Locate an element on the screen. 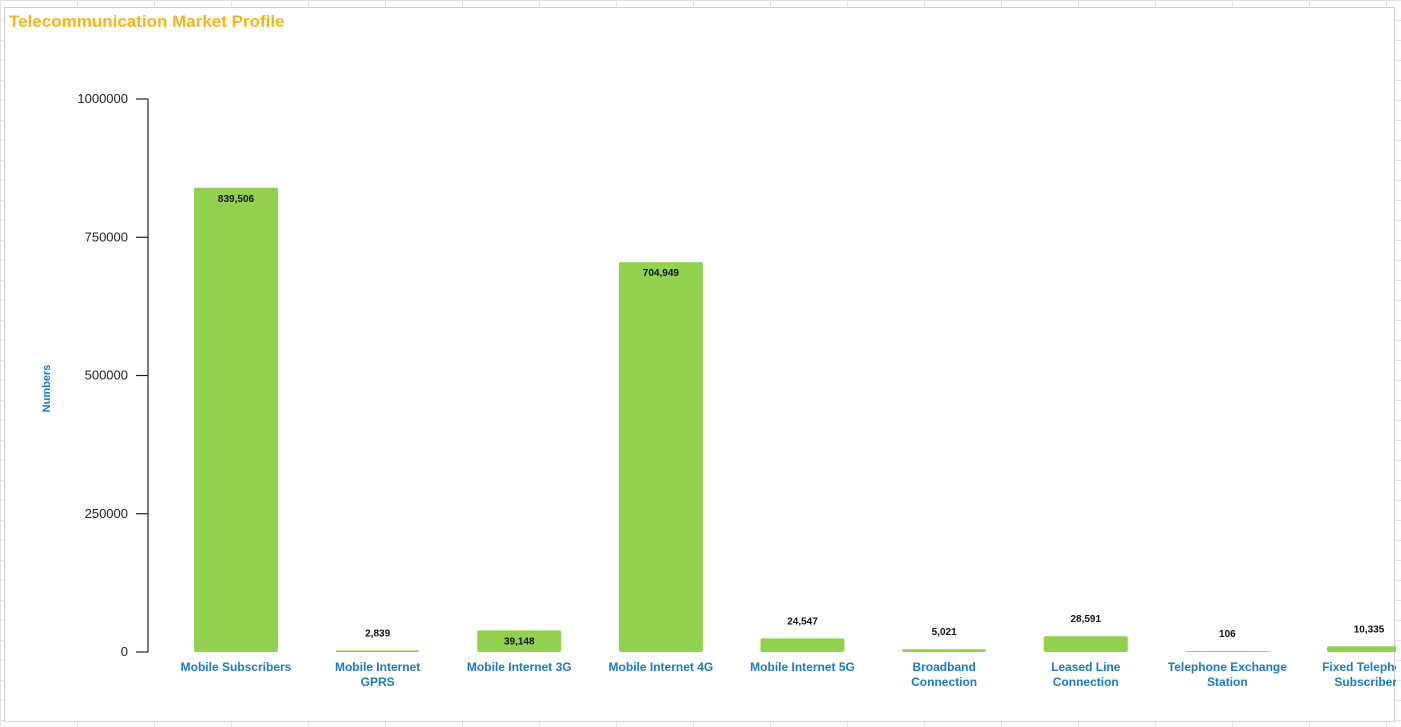 Image resolution: width=1401 pixels, height=727 pixels. category-label-4: Mobile Internet 5G is located at coordinates (802, 667).